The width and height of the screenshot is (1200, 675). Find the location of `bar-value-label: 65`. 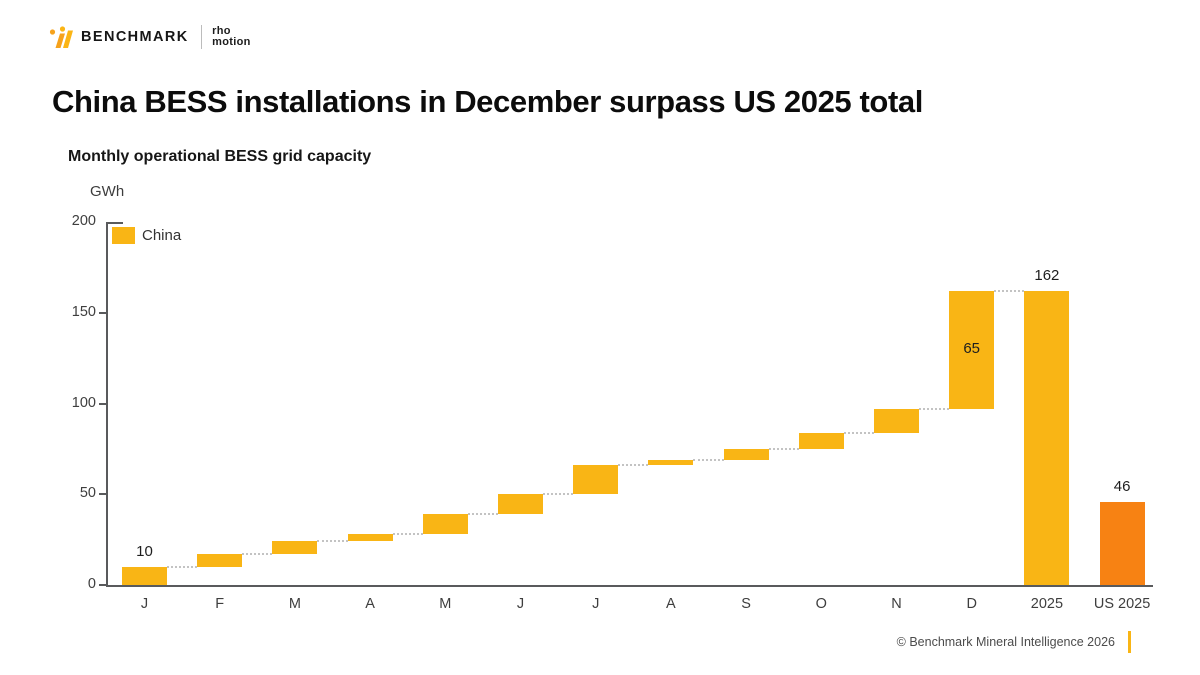

bar-value-label: 65 is located at coordinates (972, 348).